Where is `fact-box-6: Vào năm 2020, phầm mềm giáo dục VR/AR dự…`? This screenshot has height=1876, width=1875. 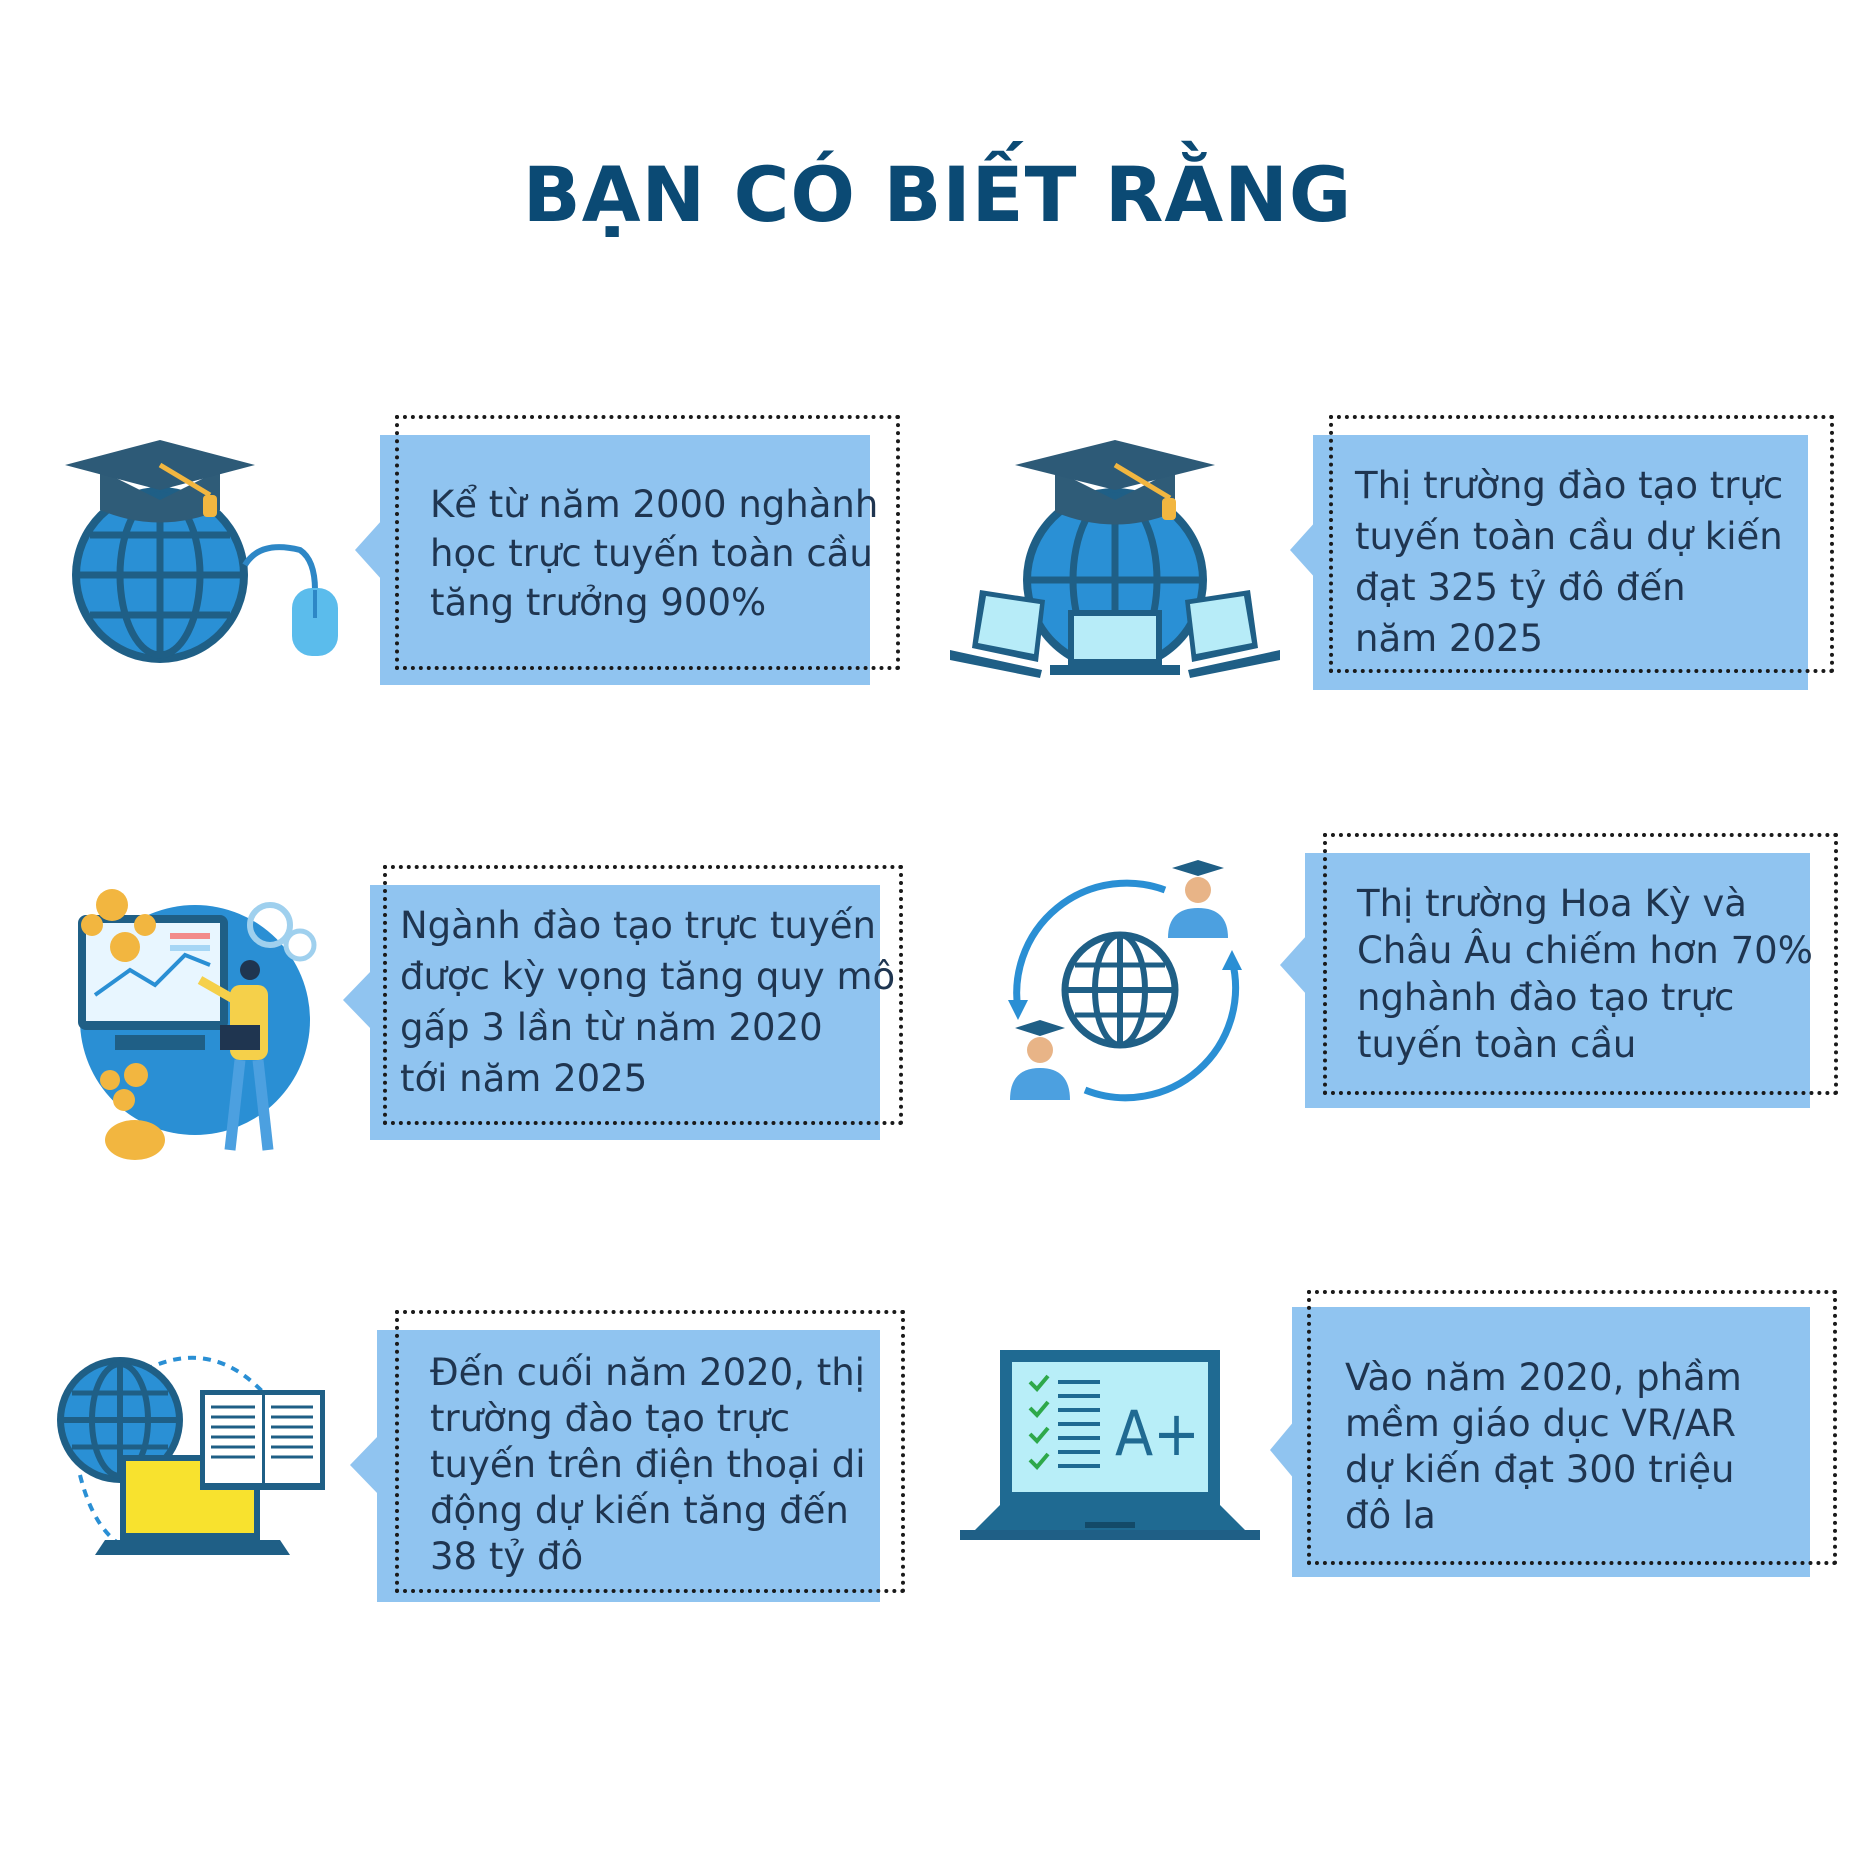 fact-box-6: Vào năm 2020, phầm mềm giáo dục VR/AR dự… is located at coordinates (1555, 1435).